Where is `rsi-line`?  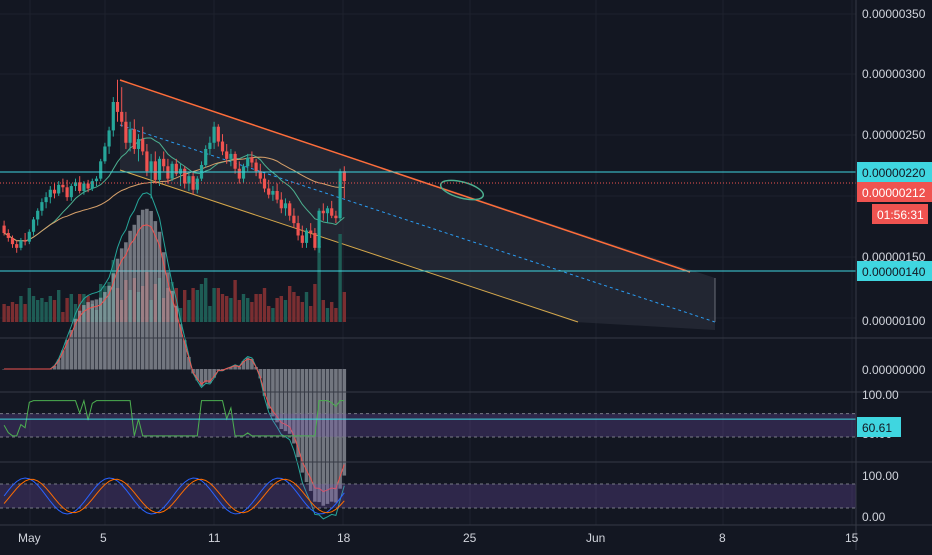
rsi-line is located at coordinates (174, 417).